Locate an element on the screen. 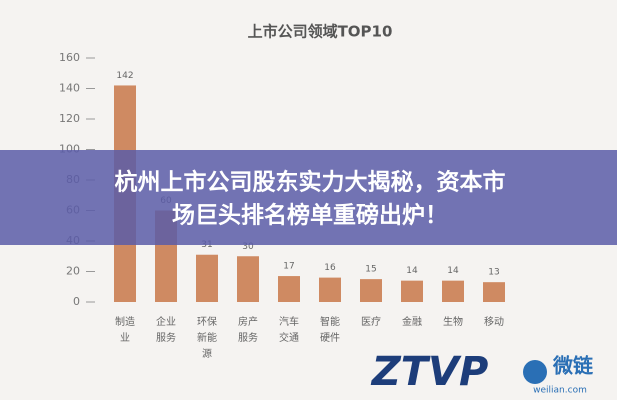 Image resolution: width=617 pixels, height=400 pixels. y-tick-label: 120 is located at coordinates (69, 118).